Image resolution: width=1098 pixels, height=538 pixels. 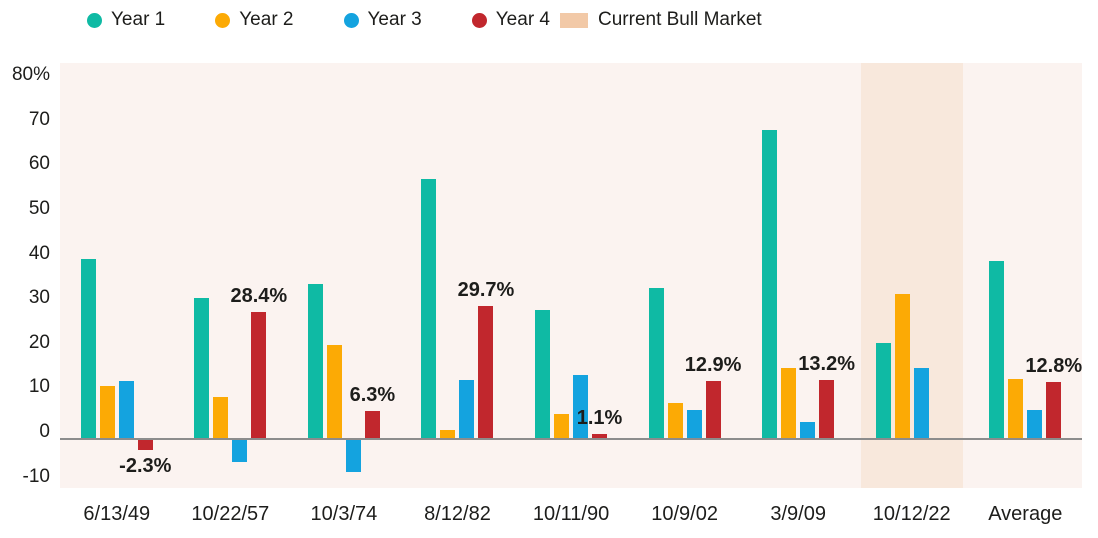 What do you see at coordinates (1054, 365) in the screenshot?
I see `bar-annotation-average: 12.8%` at bounding box center [1054, 365].